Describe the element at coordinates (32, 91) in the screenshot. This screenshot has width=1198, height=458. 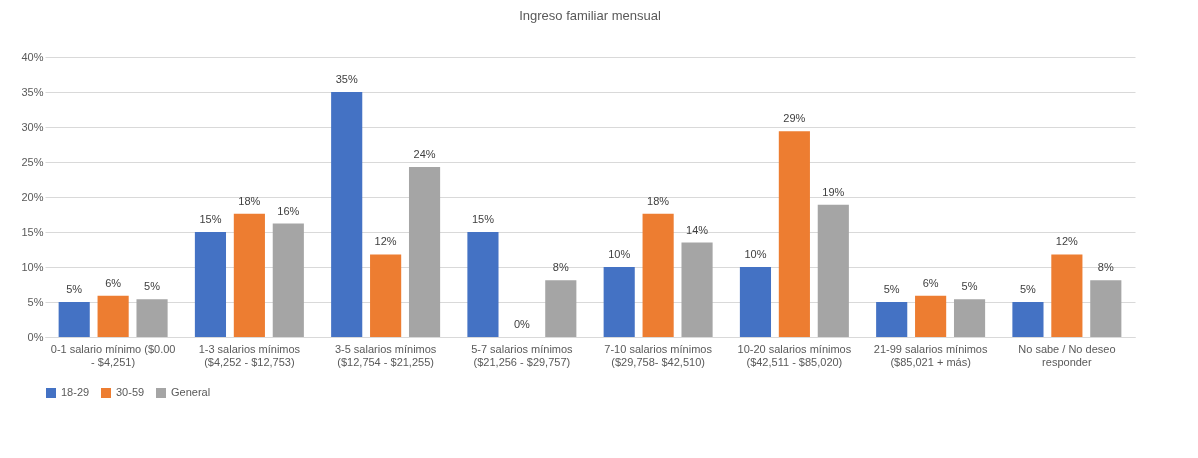
I see `y-tick-label: 35%` at that location.